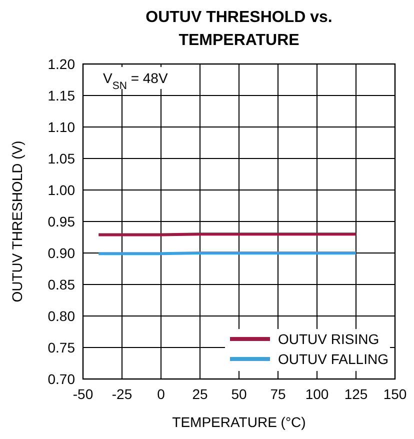  Describe the element at coordinates (62, 190) in the screenshot. I see `y-tick-label: 1.00` at that location.